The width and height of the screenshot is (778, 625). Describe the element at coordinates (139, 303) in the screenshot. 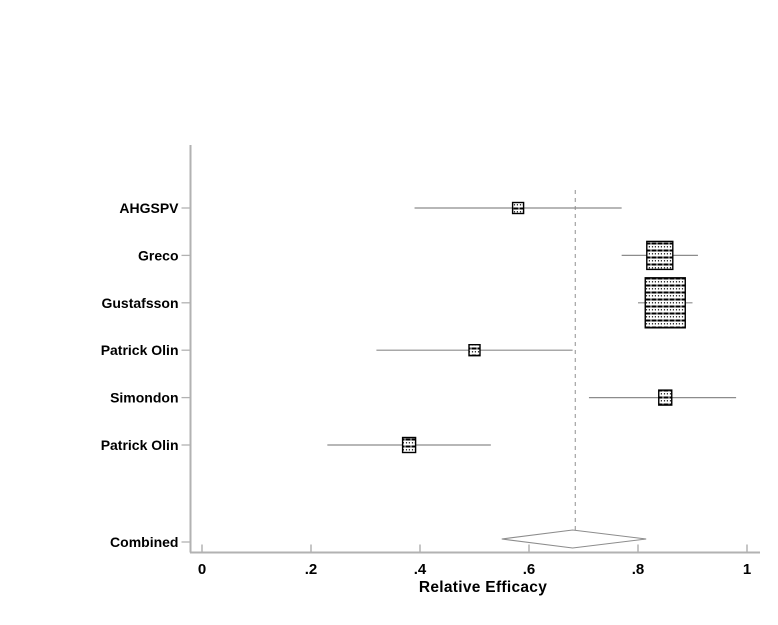

I see `study-label: Gustafsson` at that location.